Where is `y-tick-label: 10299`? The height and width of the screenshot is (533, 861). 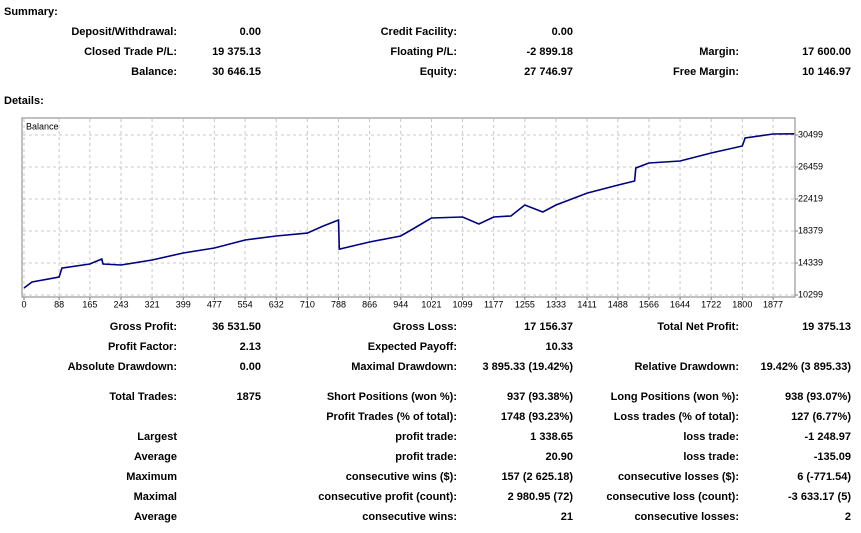 y-tick-label: 10299 is located at coordinates (810, 294).